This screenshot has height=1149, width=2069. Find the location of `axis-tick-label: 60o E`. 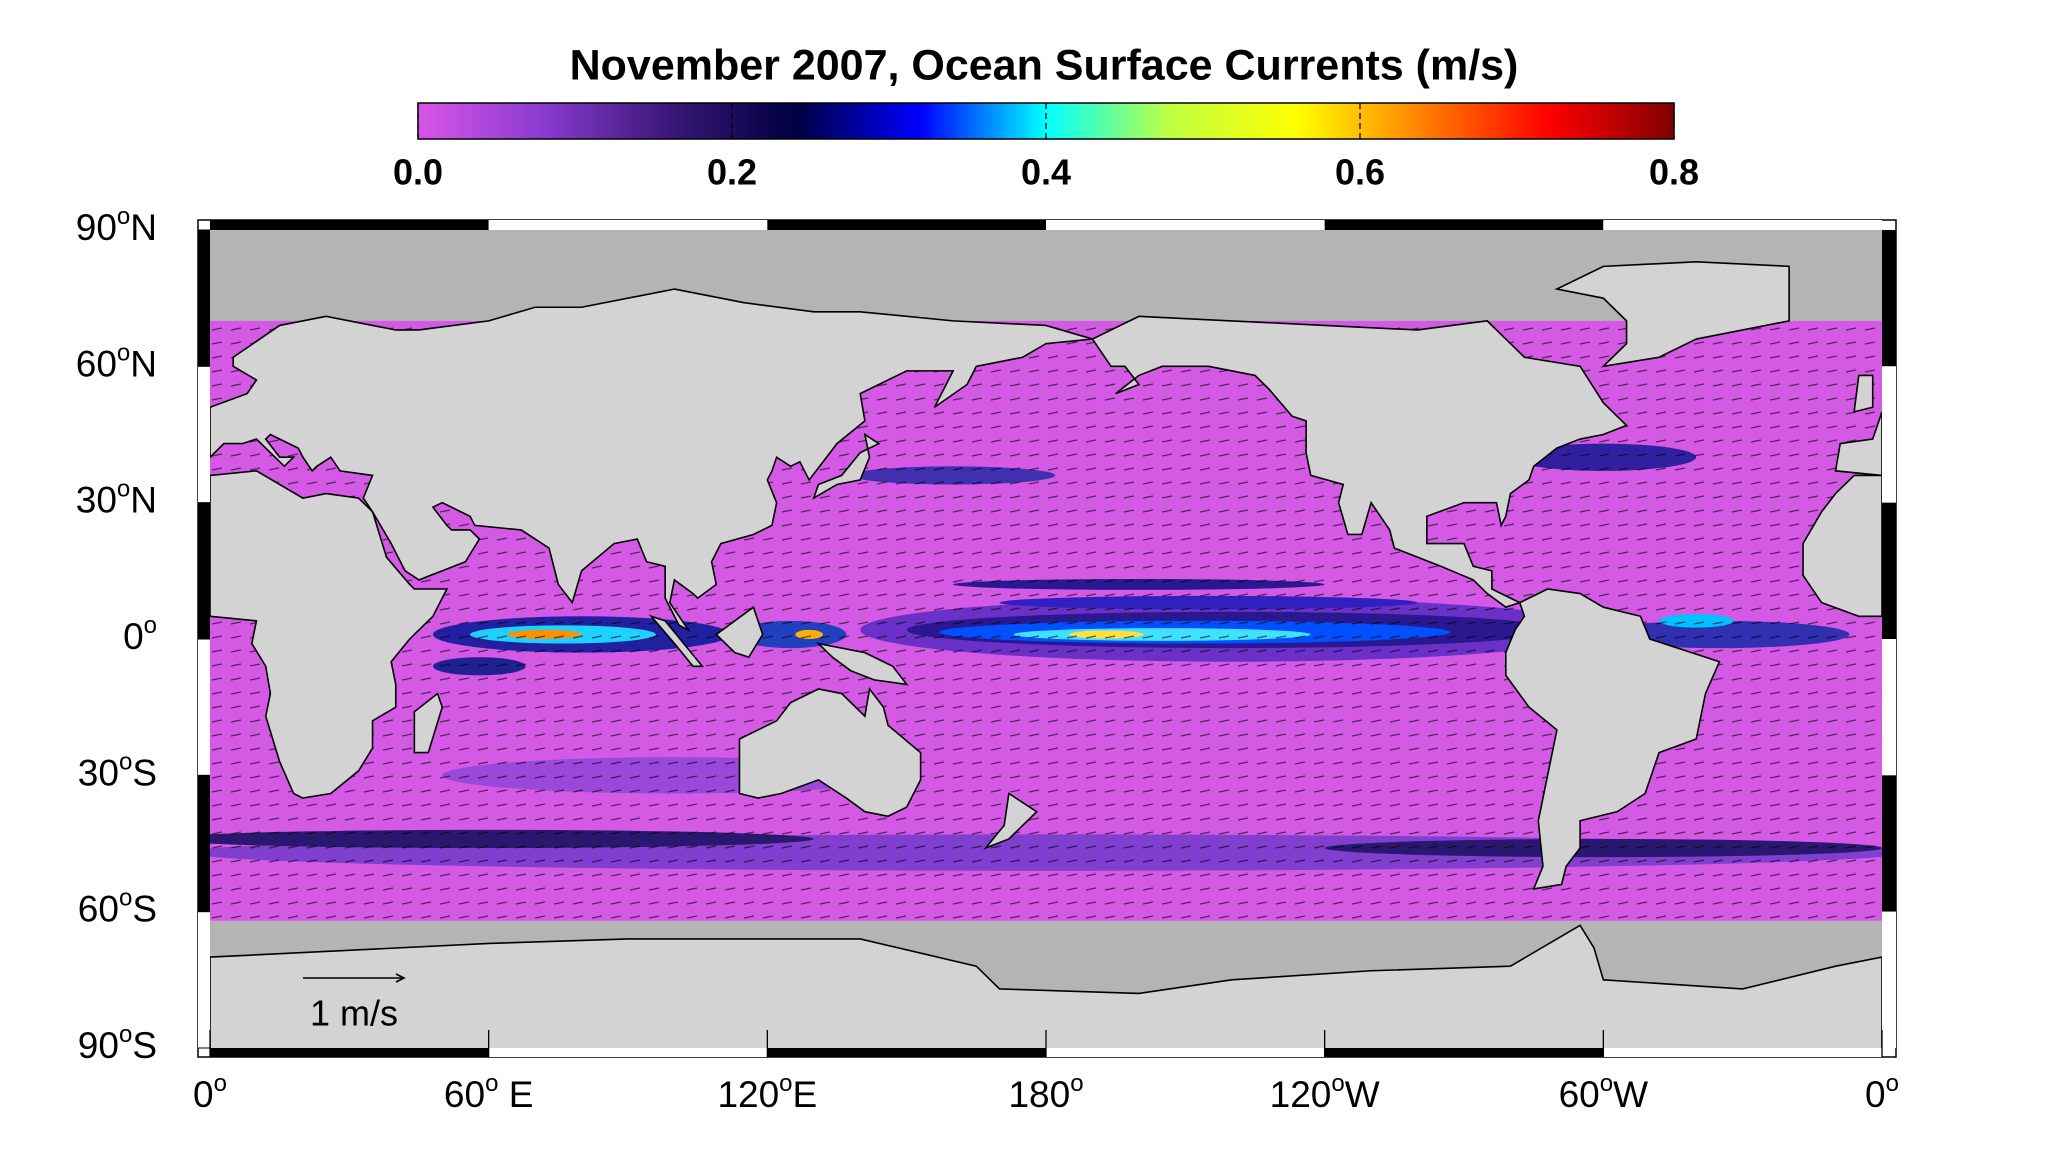

axis-tick-label: 60o E is located at coordinates (488, 1092).